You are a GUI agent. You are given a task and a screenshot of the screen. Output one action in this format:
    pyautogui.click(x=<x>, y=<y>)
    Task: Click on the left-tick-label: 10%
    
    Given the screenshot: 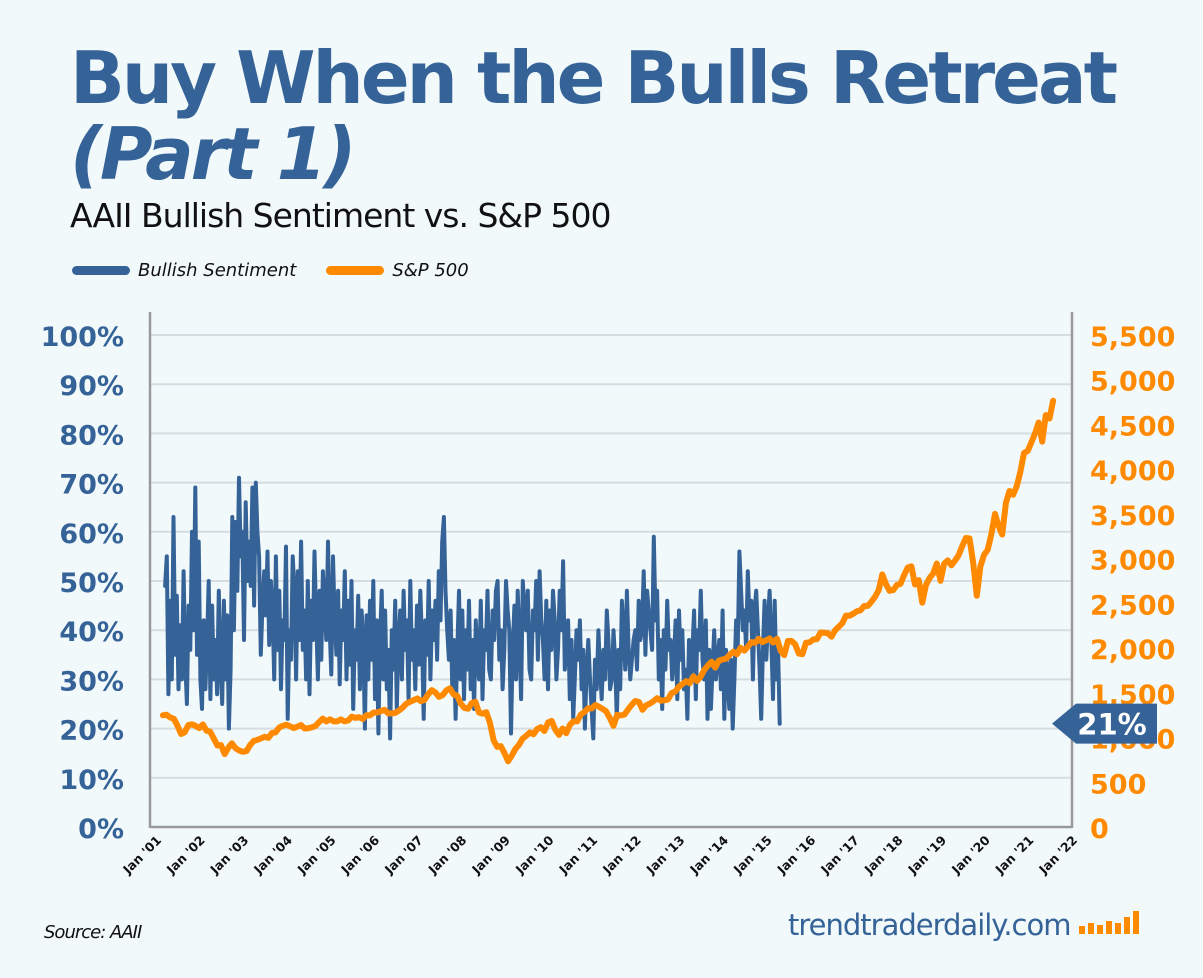 What is the action you would take?
    pyautogui.click(x=91, y=780)
    